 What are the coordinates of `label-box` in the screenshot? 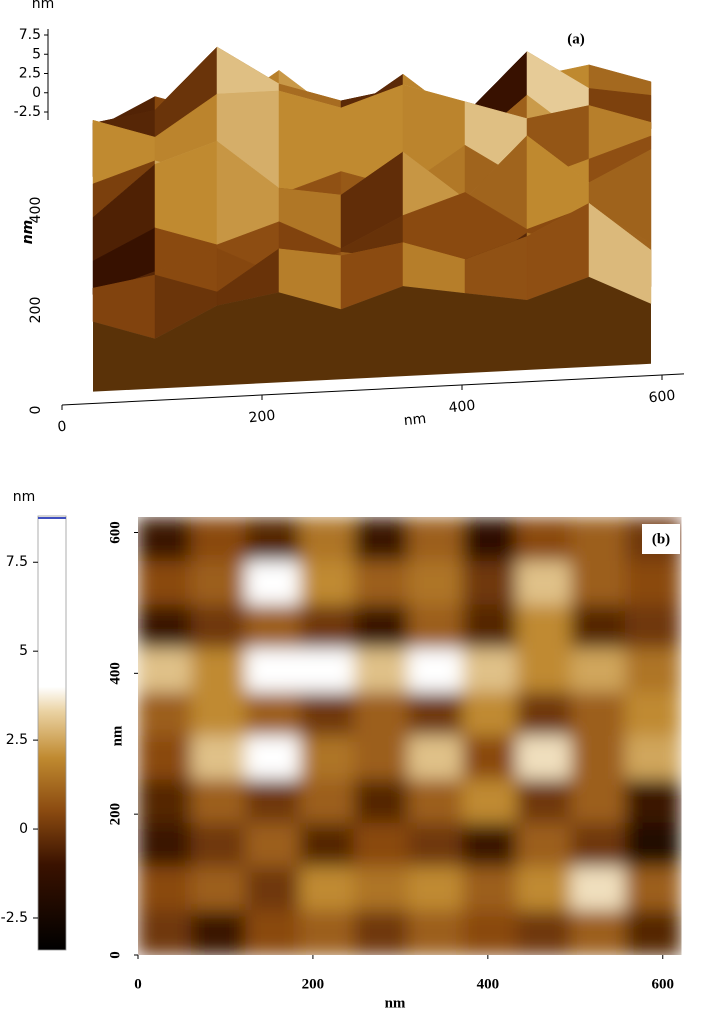 It's located at (661, 539).